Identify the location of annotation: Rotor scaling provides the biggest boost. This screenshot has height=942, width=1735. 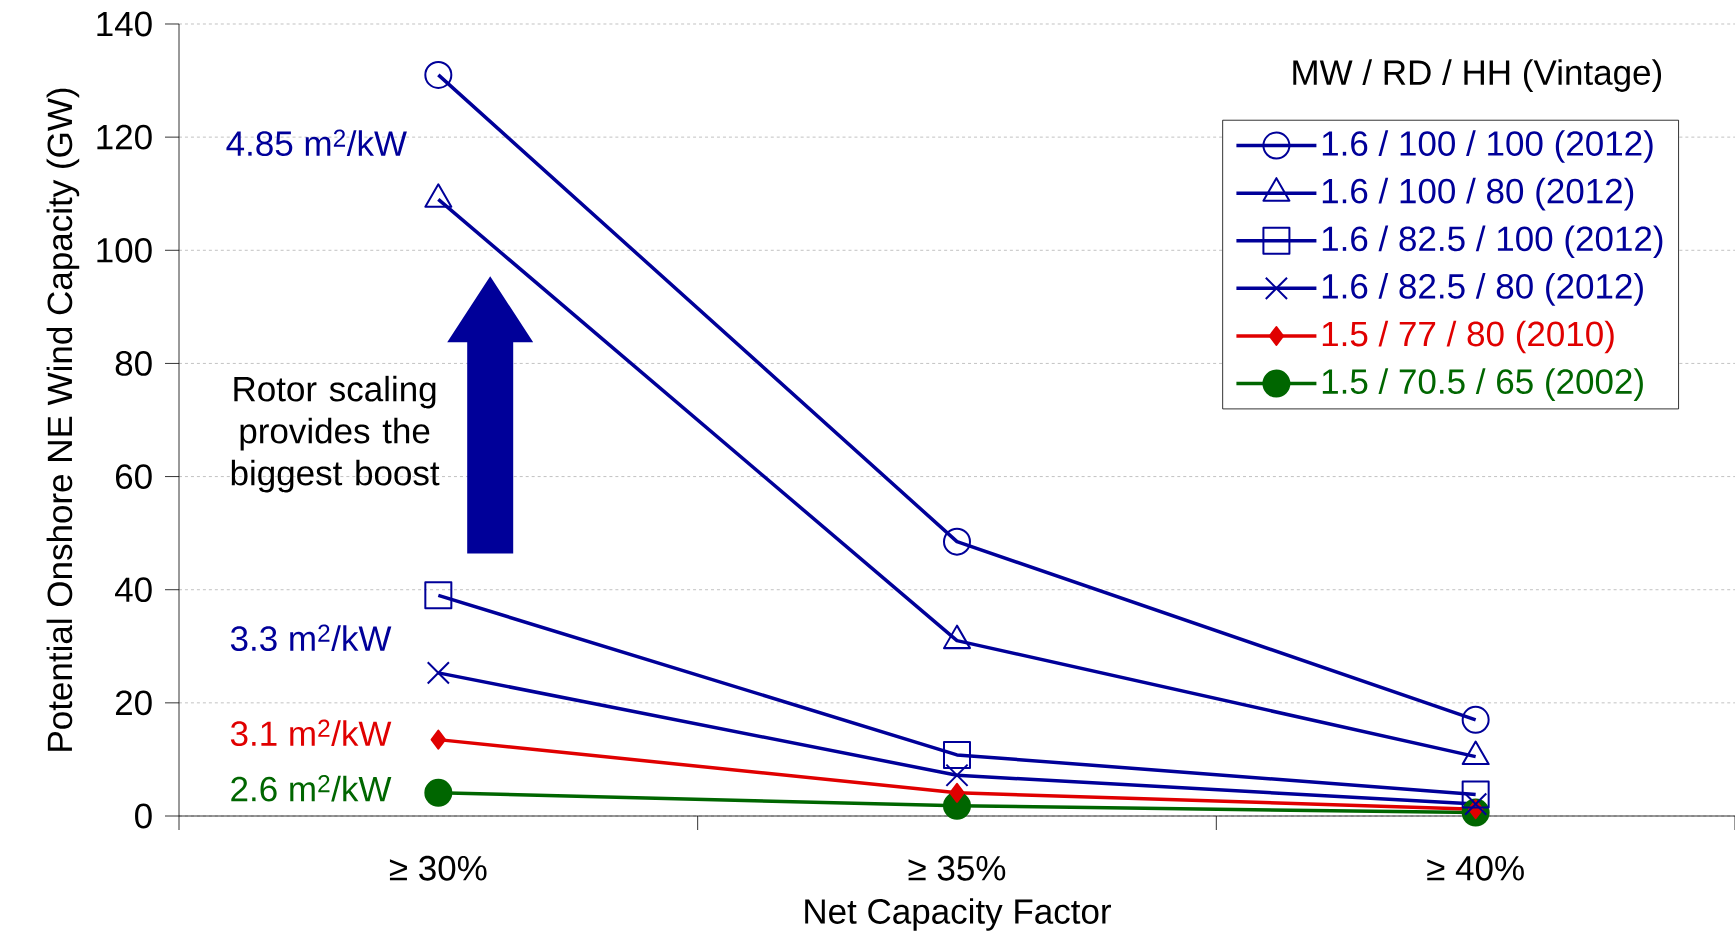
(335, 434).